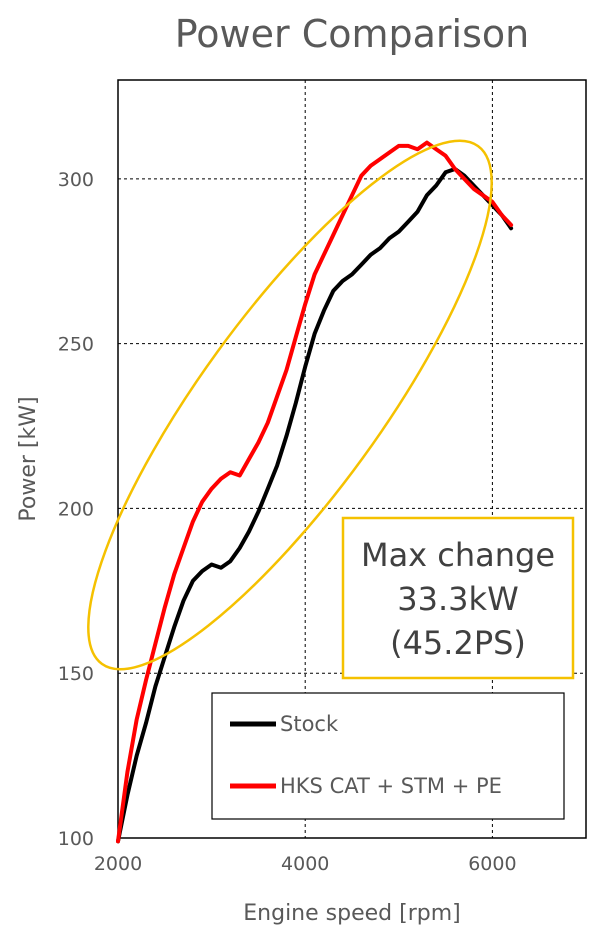 This screenshot has width=600, height=941. I want to click on annotation-line-2: 33.3kW, so click(457, 599).